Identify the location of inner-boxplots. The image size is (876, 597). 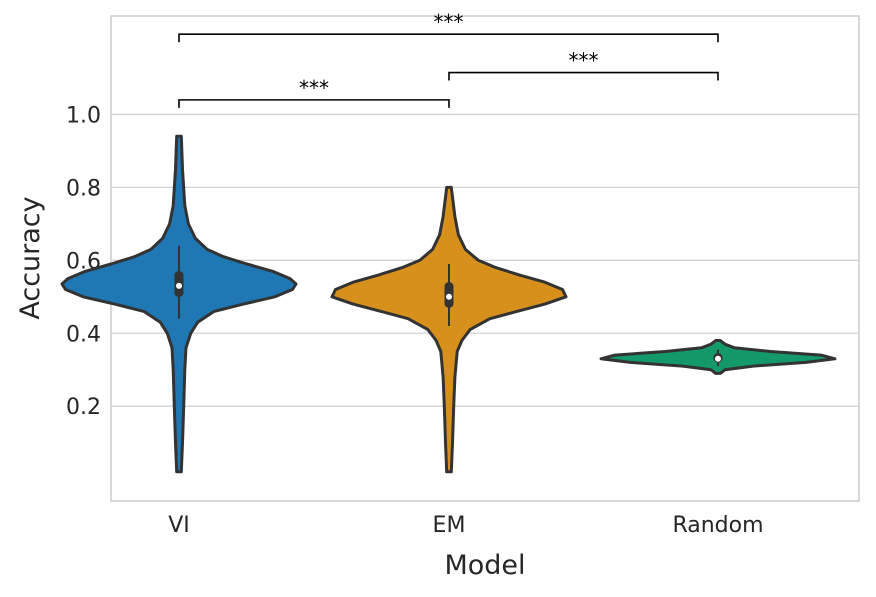
(448, 306).